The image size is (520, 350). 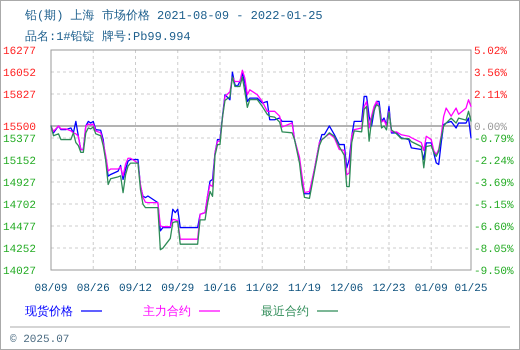 What do you see at coordinates (494, 228) in the screenshot?
I see `y2-tick-label: -6.60%` at bounding box center [494, 228].